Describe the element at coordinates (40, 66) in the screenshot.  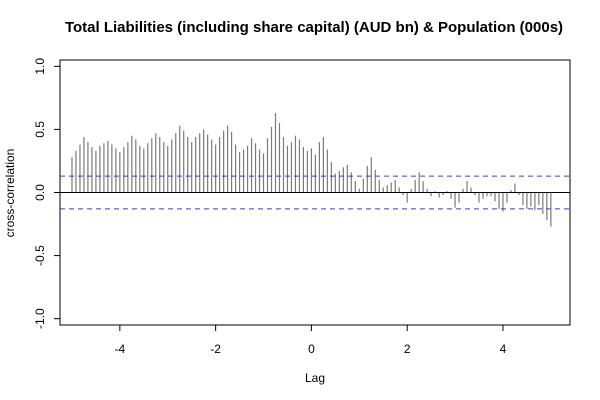
I see `y-tick-label: 1.0` at that location.